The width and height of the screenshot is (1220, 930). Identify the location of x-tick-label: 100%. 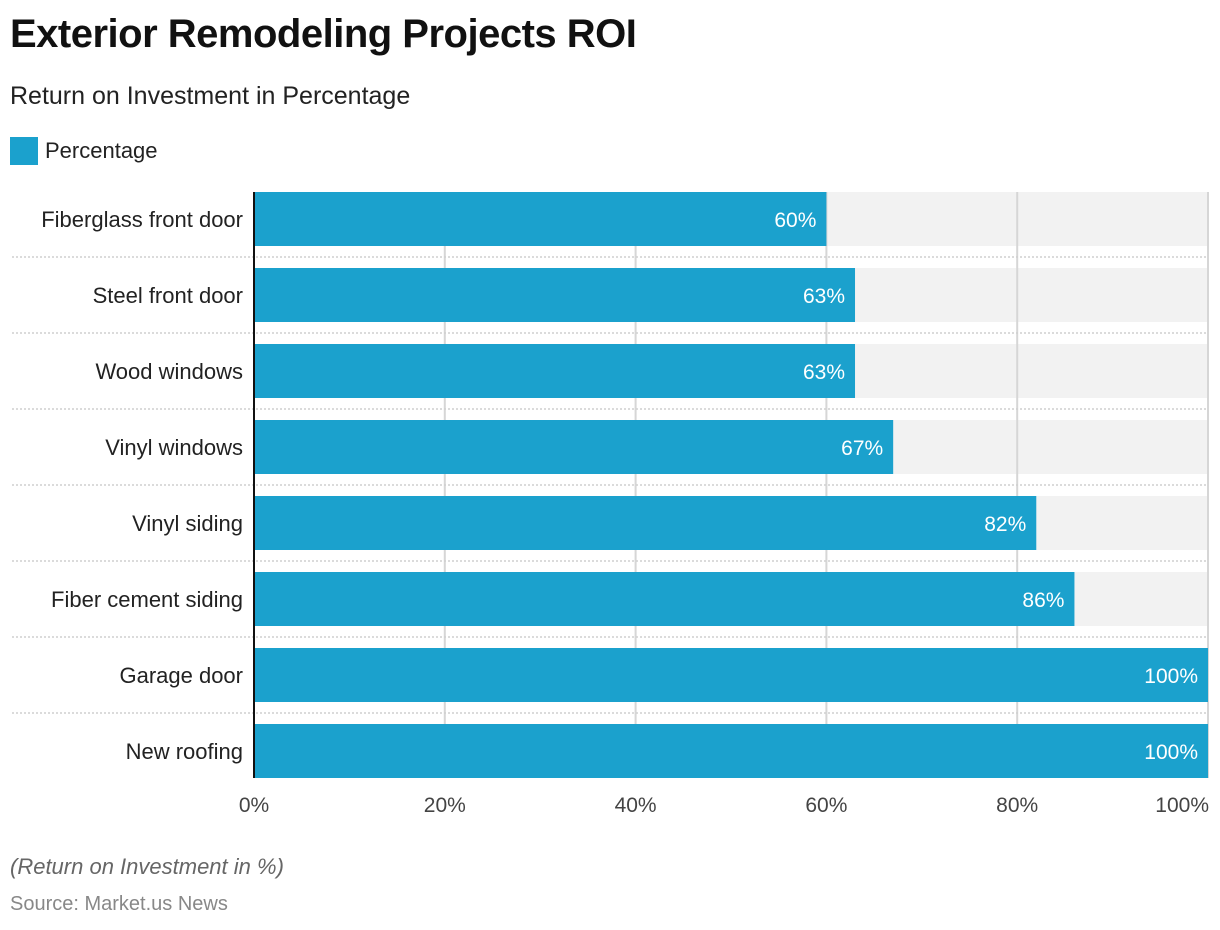
(1182, 805).